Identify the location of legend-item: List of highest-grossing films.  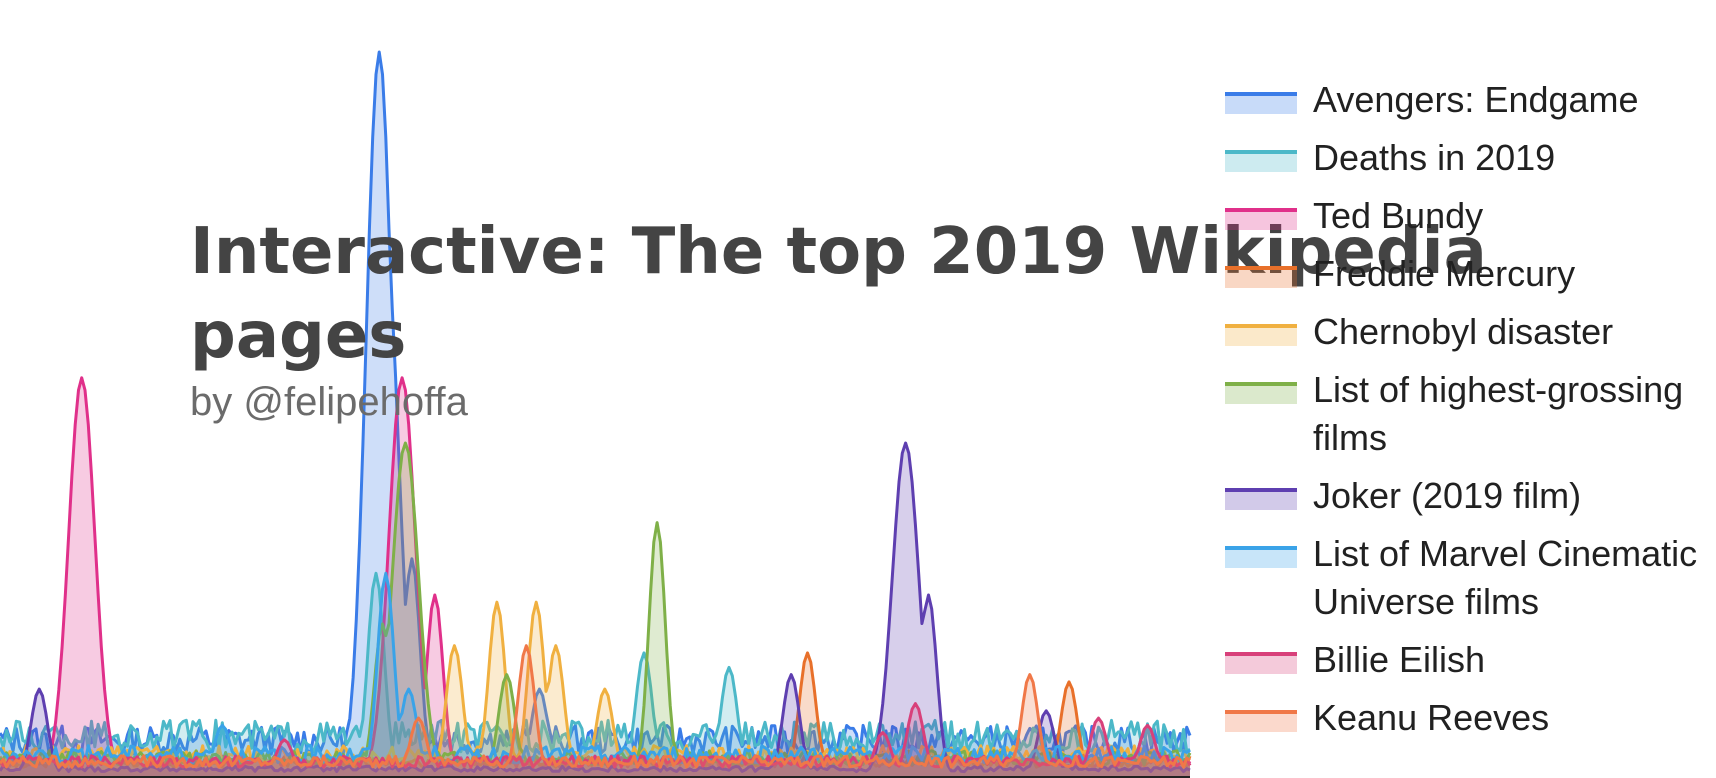
(1470, 414).